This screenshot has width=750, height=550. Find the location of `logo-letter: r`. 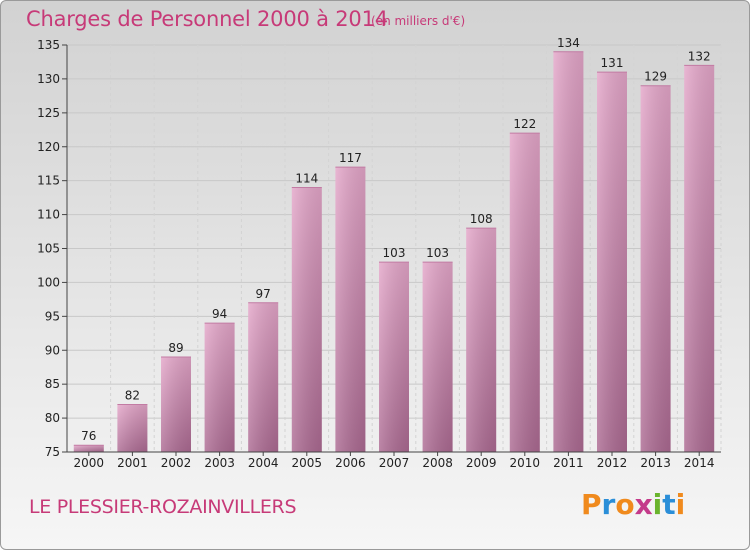

logo-letter: r is located at coordinates (608, 504).